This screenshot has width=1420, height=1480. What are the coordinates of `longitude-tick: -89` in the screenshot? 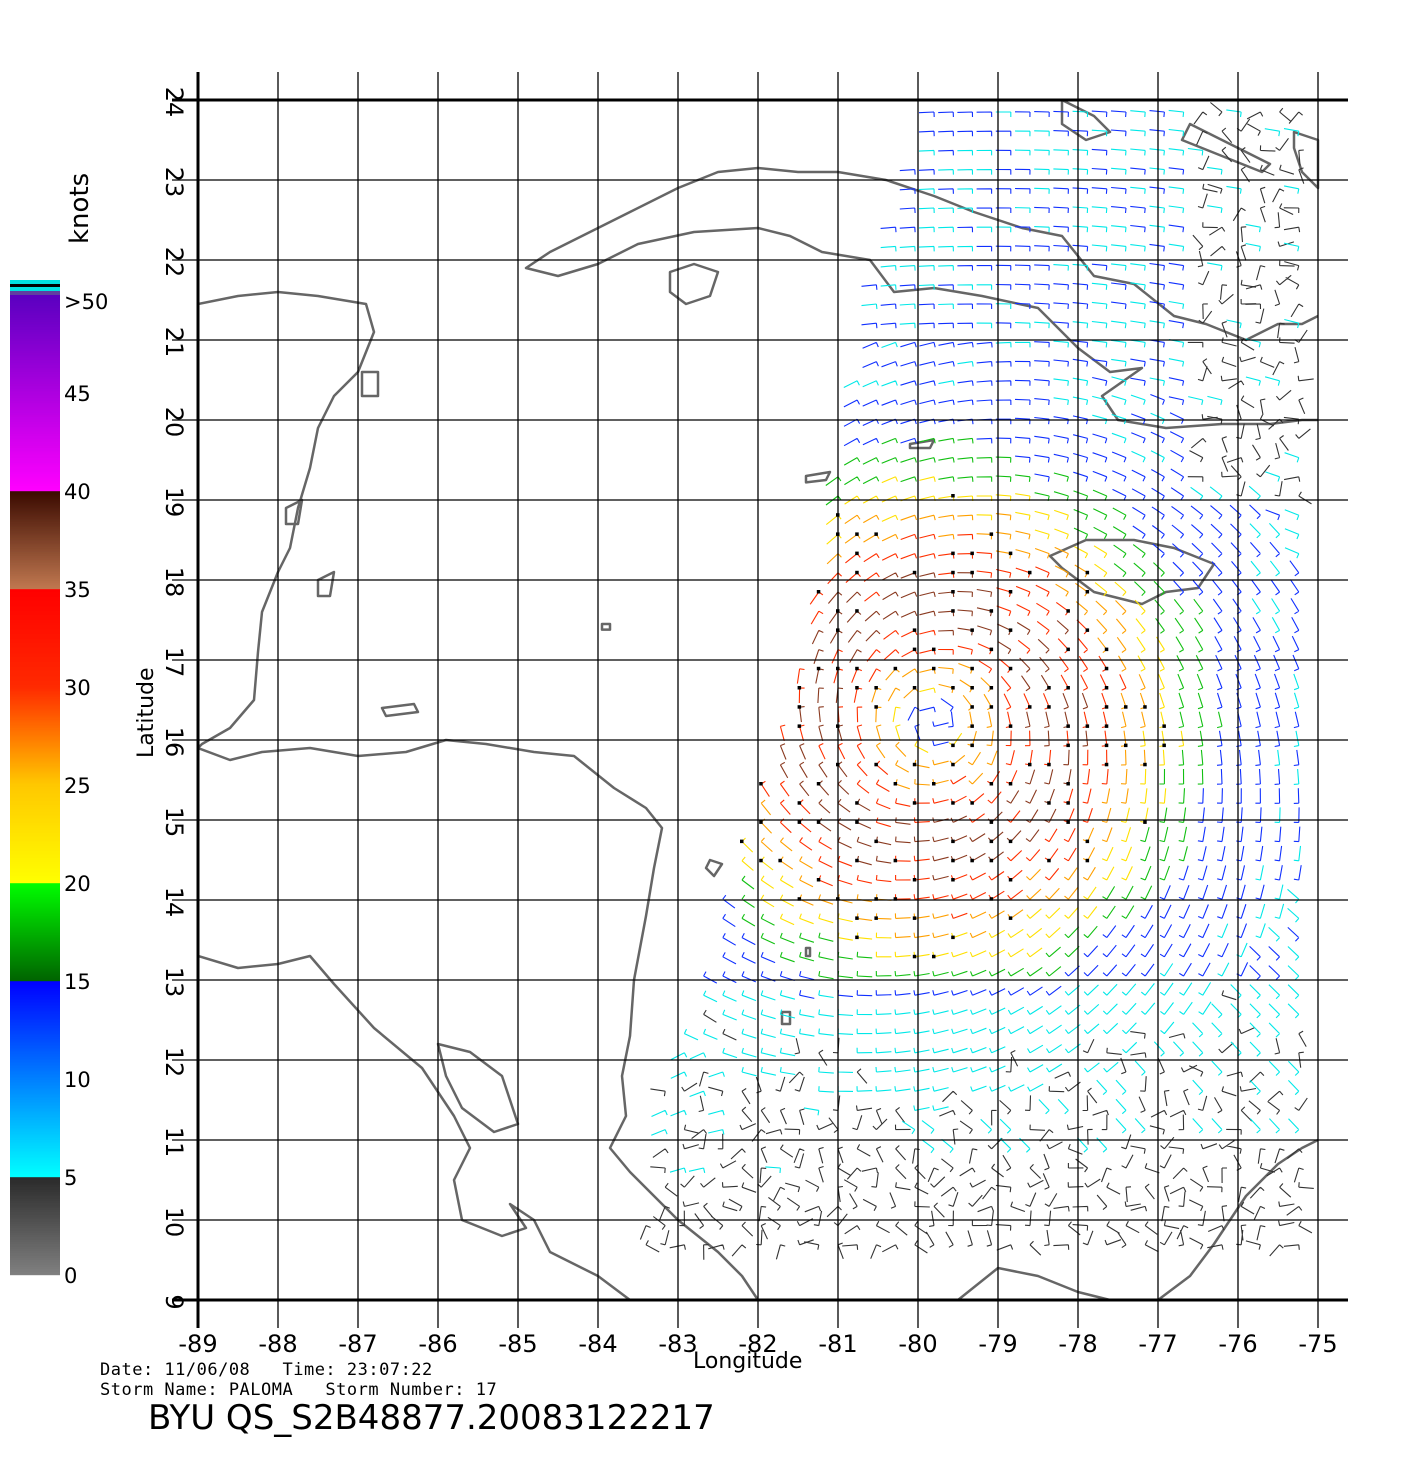 It's located at (197, 1344).